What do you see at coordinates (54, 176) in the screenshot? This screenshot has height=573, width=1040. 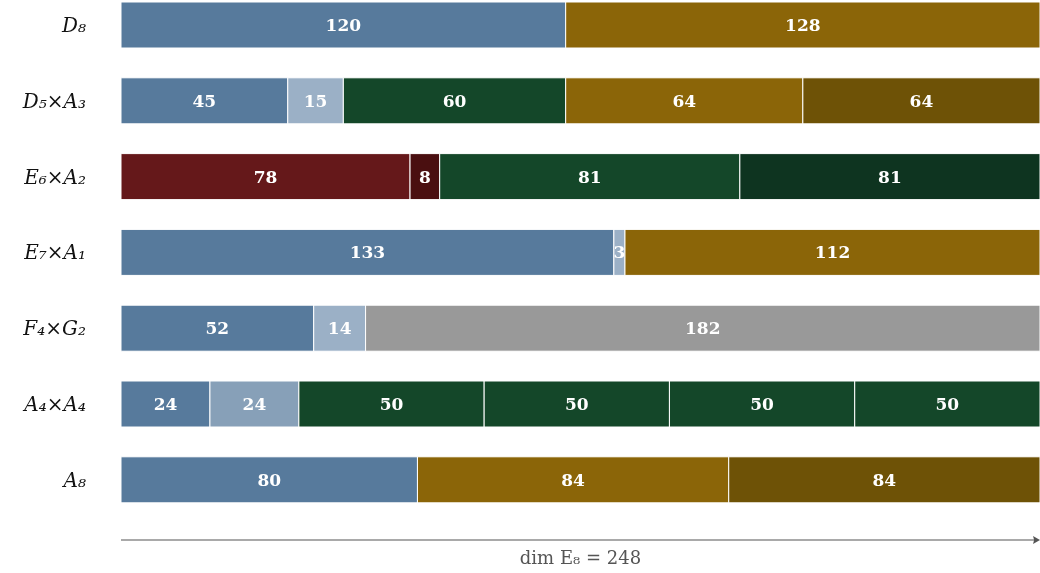 I see `y-tick-label: E₆×A₂` at bounding box center [54, 176].